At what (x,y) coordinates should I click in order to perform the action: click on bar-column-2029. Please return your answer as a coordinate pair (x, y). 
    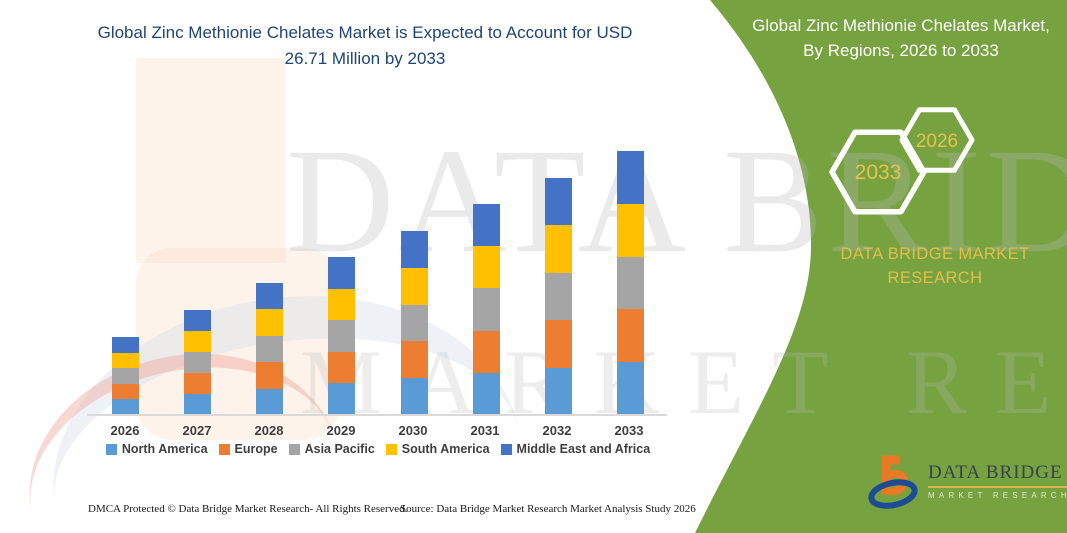
    Looking at the image, I should click on (342, 275).